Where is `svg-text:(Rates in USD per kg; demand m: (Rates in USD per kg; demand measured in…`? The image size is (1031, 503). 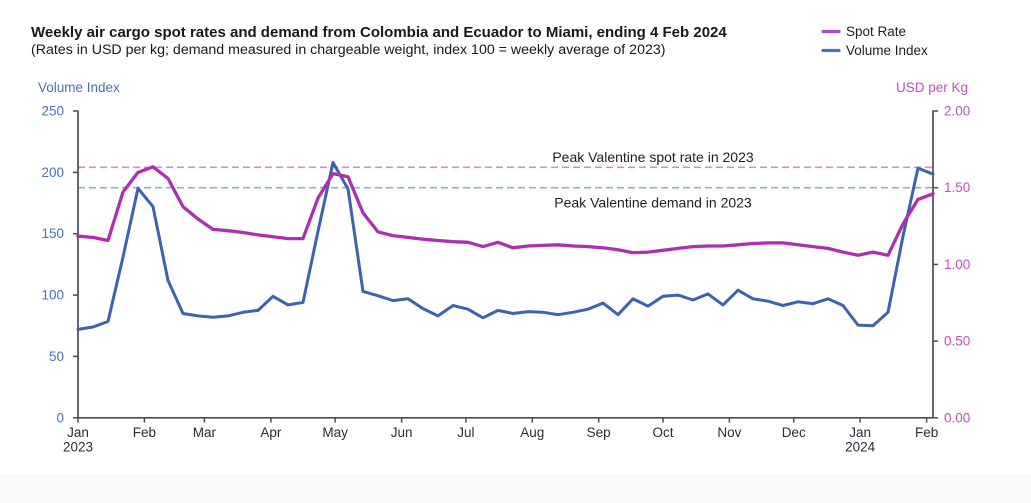
svg-text:(Rates in USD per kg; demand m: (Rates in USD per kg; demand measured in… is located at coordinates (348, 50).